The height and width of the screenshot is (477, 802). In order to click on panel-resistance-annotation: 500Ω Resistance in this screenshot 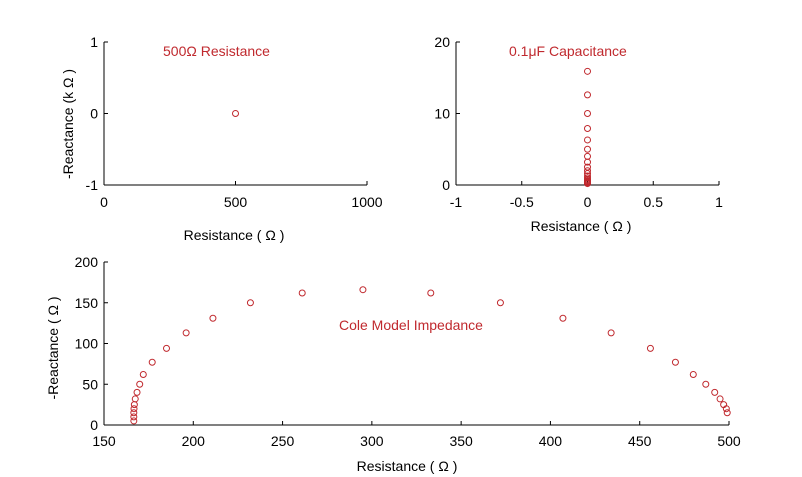, I will do `click(216, 51)`.